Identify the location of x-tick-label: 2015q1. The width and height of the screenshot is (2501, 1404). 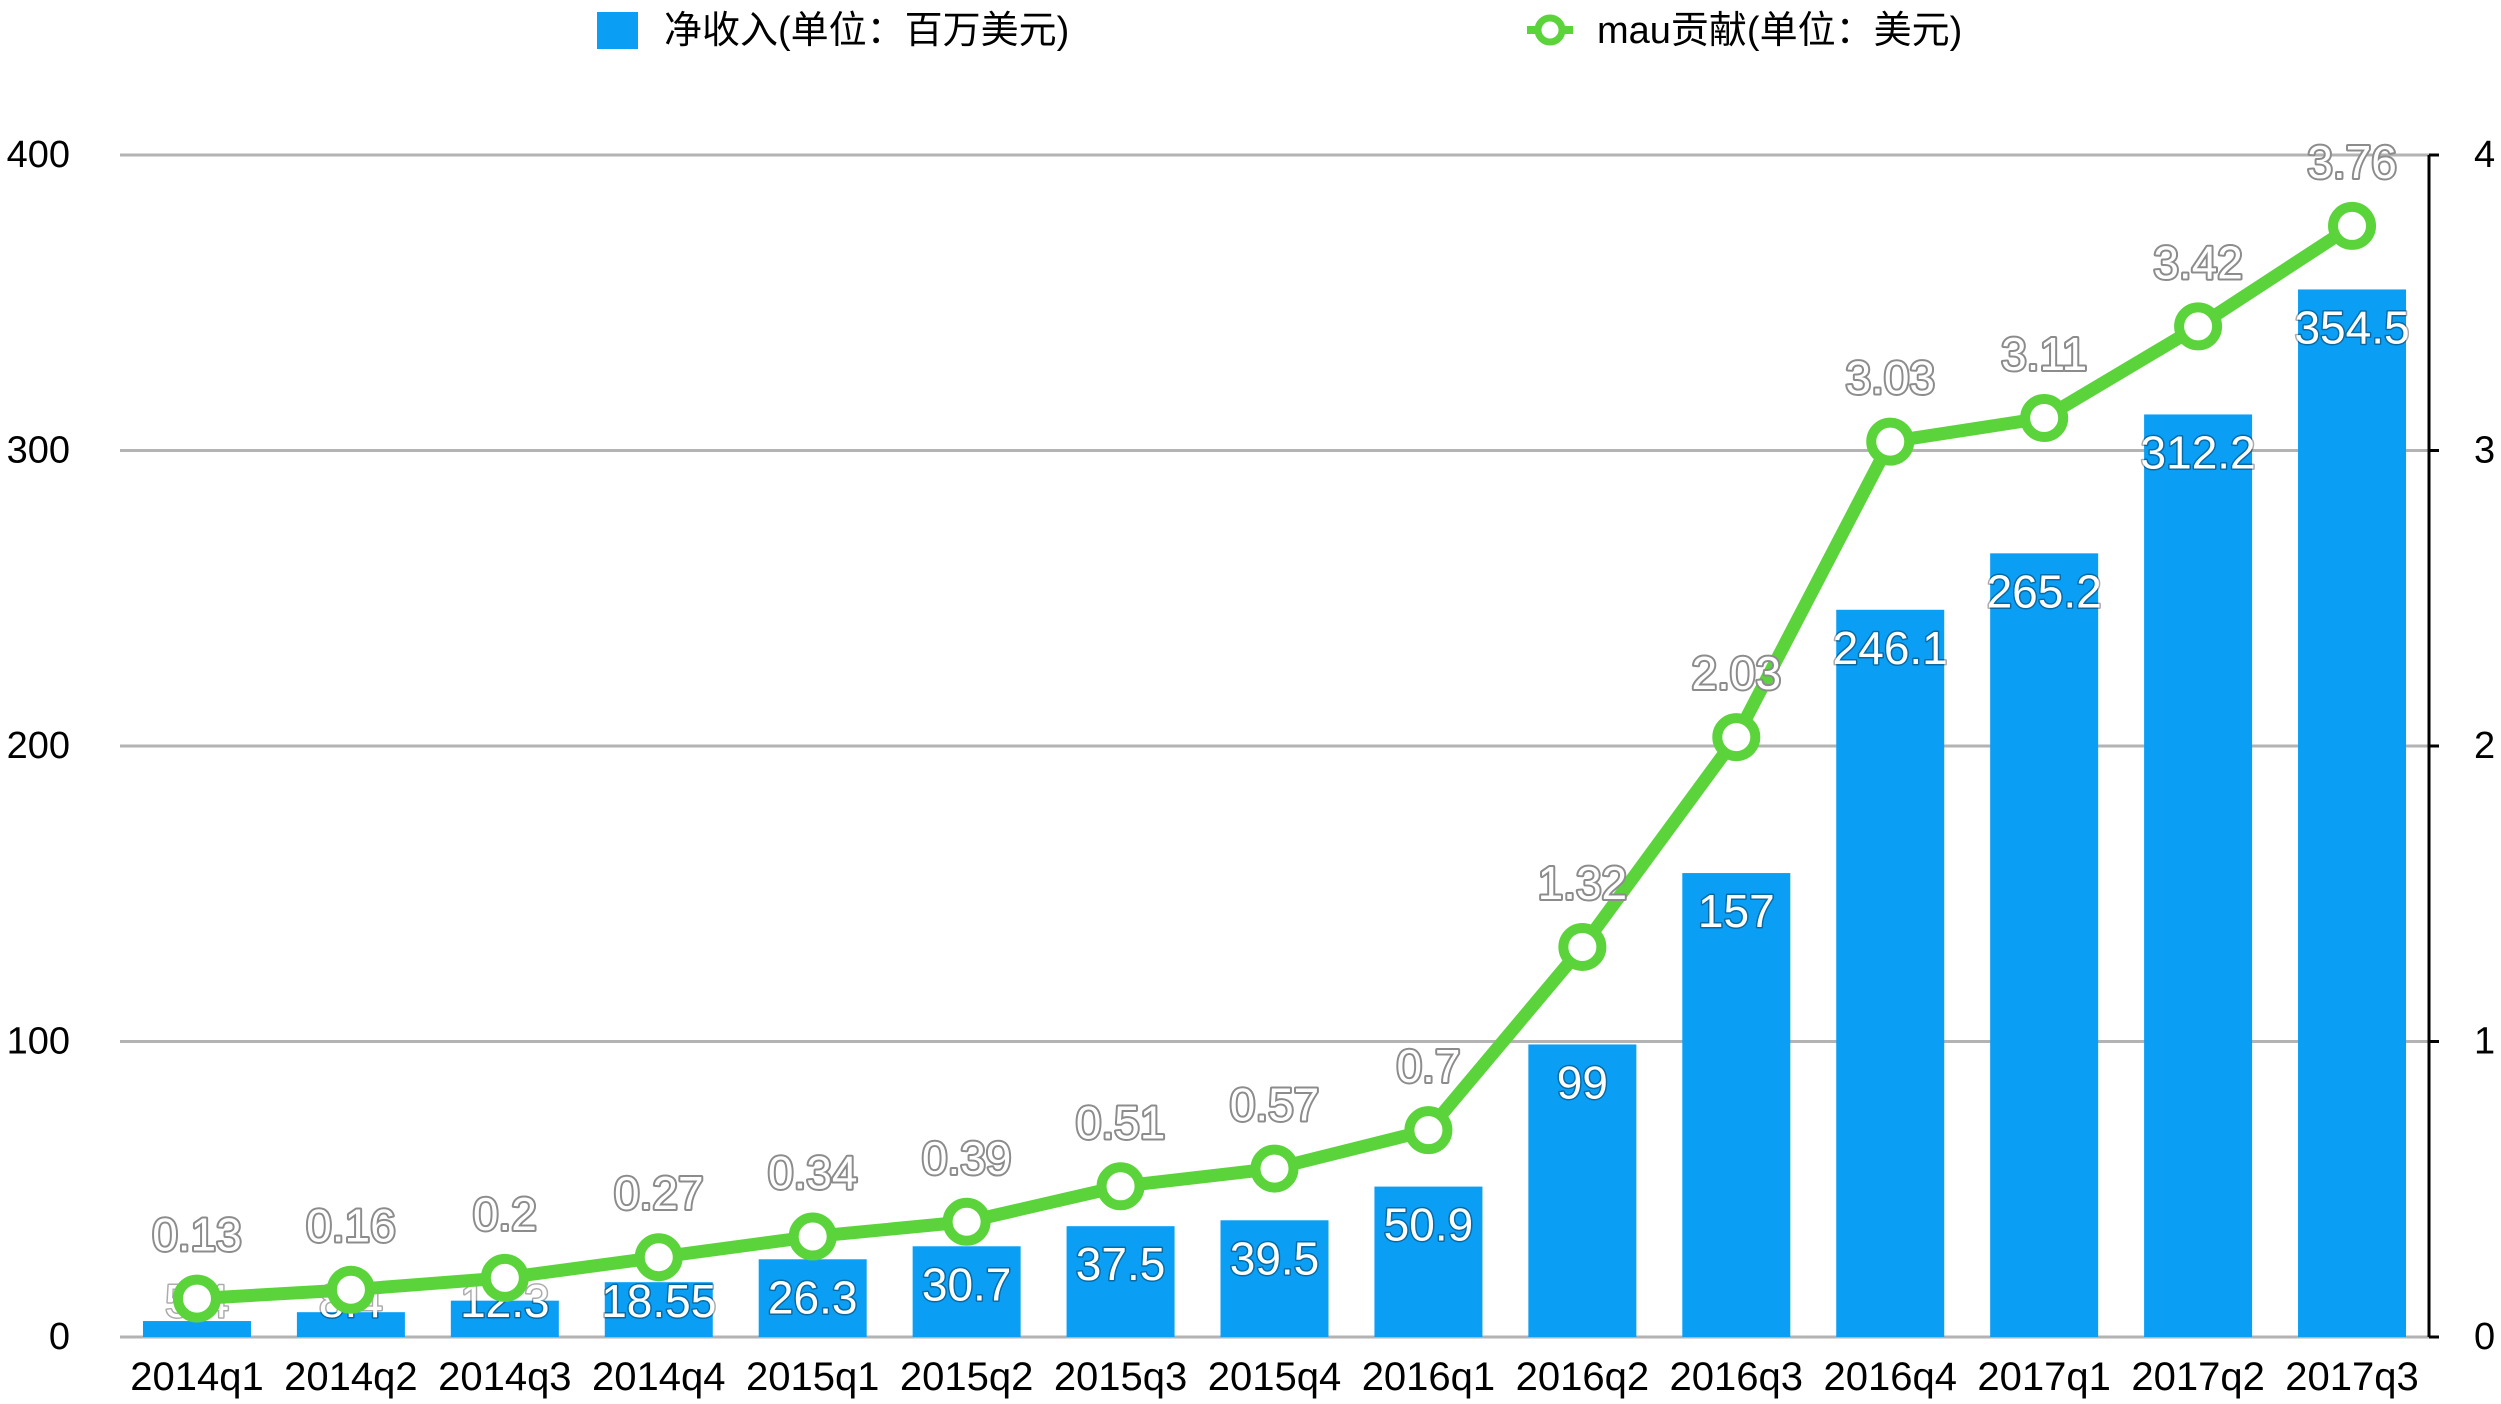
(812, 1377).